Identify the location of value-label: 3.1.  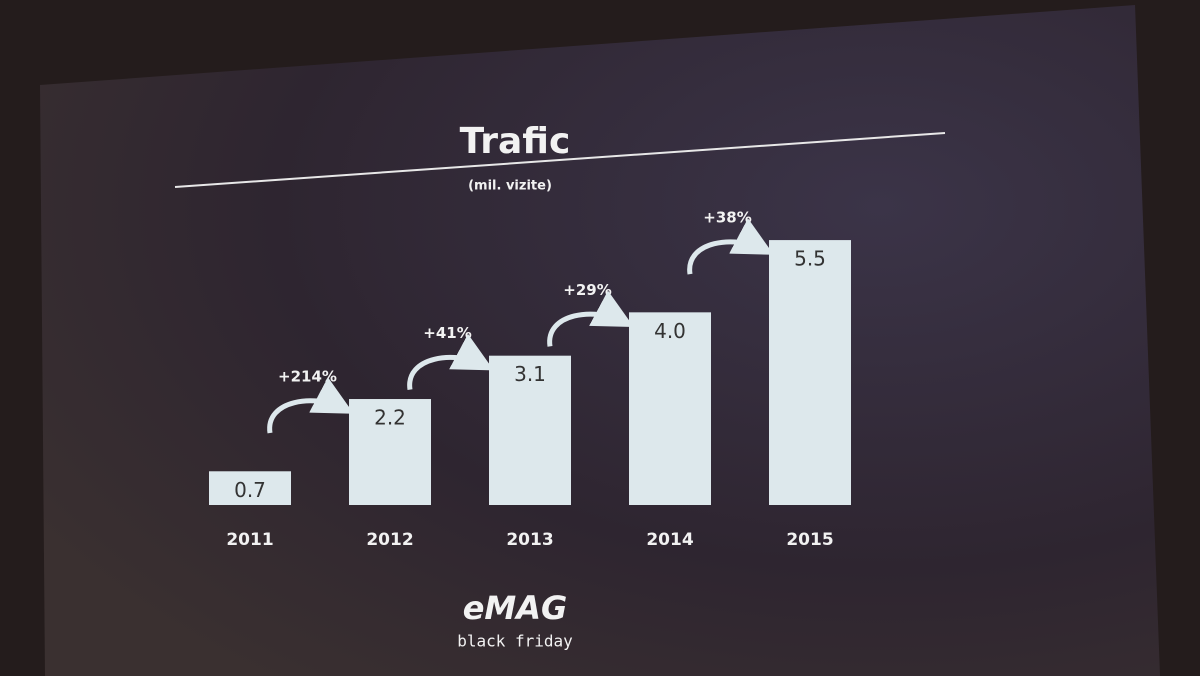
(530, 374).